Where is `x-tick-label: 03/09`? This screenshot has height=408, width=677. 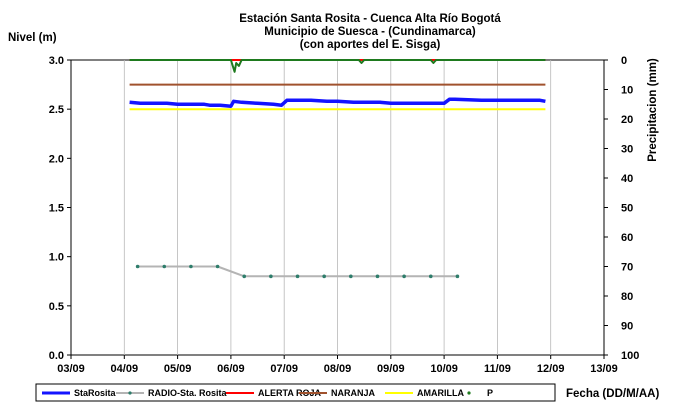
x-tick-label: 03/09 is located at coordinates (71, 369).